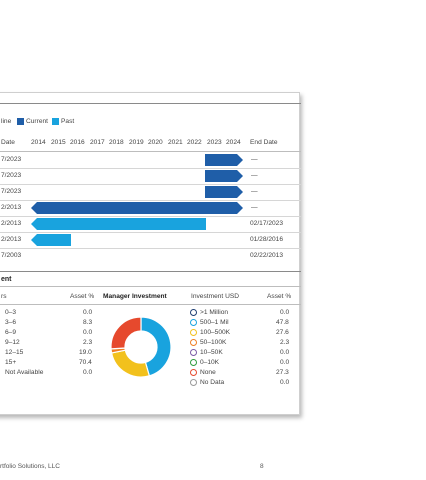 This screenshot has width=426, height=480. What do you see at coordinates (37, 121) in the screenshot?
I see `legend-current-label: Current` at bounding box center [37, 121].